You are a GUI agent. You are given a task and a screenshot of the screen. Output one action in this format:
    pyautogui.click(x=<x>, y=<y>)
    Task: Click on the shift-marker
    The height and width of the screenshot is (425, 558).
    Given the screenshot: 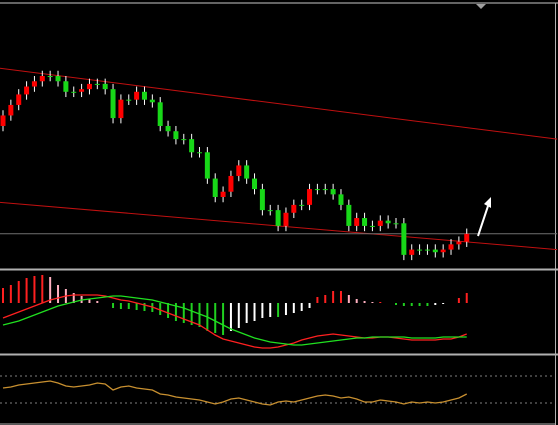 What is the action you would take?
    pyautogui.click(x=481, y=6)
    